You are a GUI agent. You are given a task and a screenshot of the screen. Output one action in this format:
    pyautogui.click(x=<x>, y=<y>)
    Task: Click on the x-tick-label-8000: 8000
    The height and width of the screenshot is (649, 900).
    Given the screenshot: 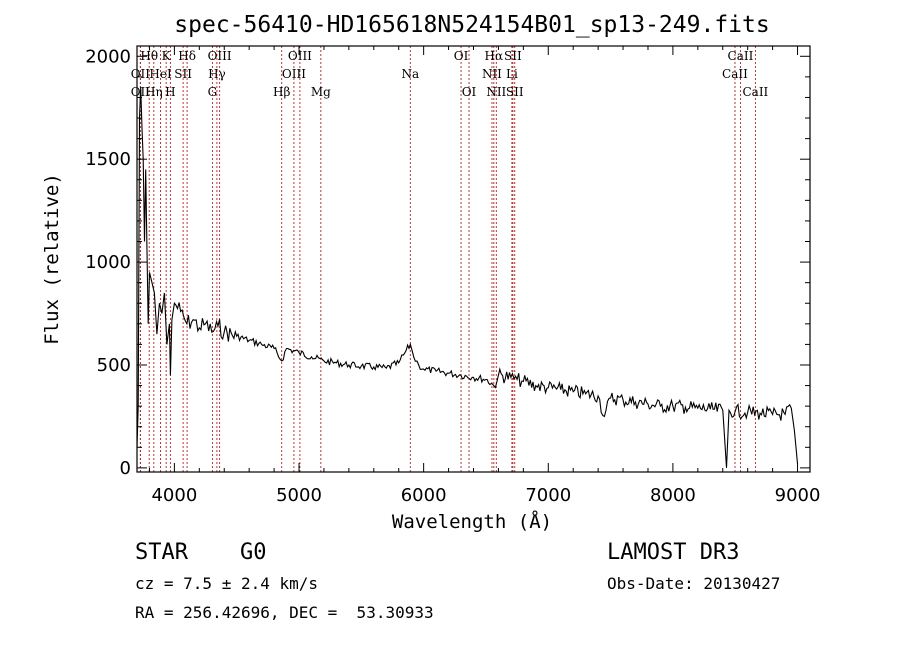 What is the action you would take?
    pyautogui.click(x=673, y=495)
    